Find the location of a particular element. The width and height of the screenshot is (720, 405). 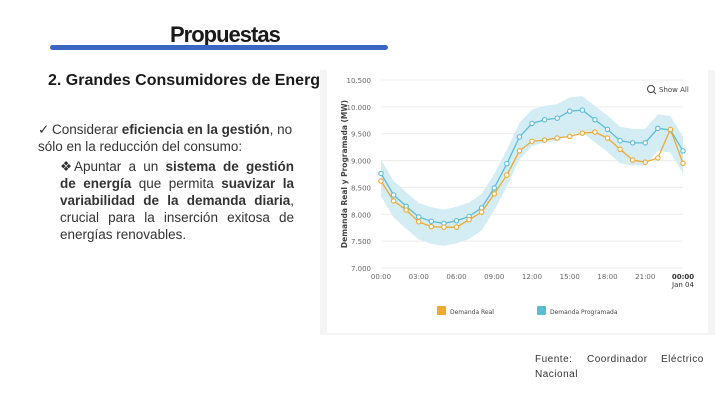

y-tick-label: 10.000 is located at coordinates (359, 108).